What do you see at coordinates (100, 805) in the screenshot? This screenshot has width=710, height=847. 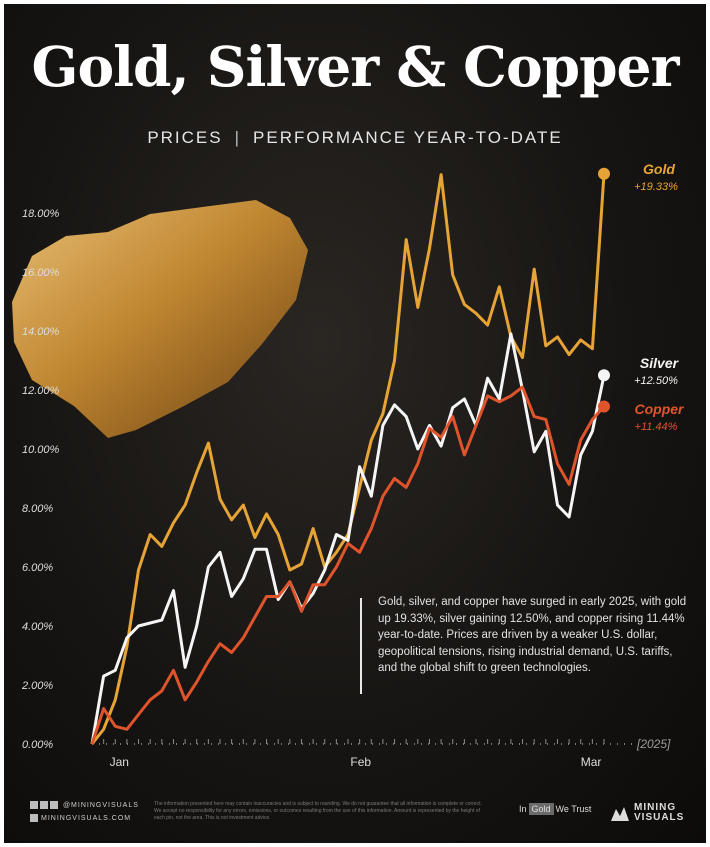 I see `social-handle: @MININGVISUALS` at bounding box center [100, 805].